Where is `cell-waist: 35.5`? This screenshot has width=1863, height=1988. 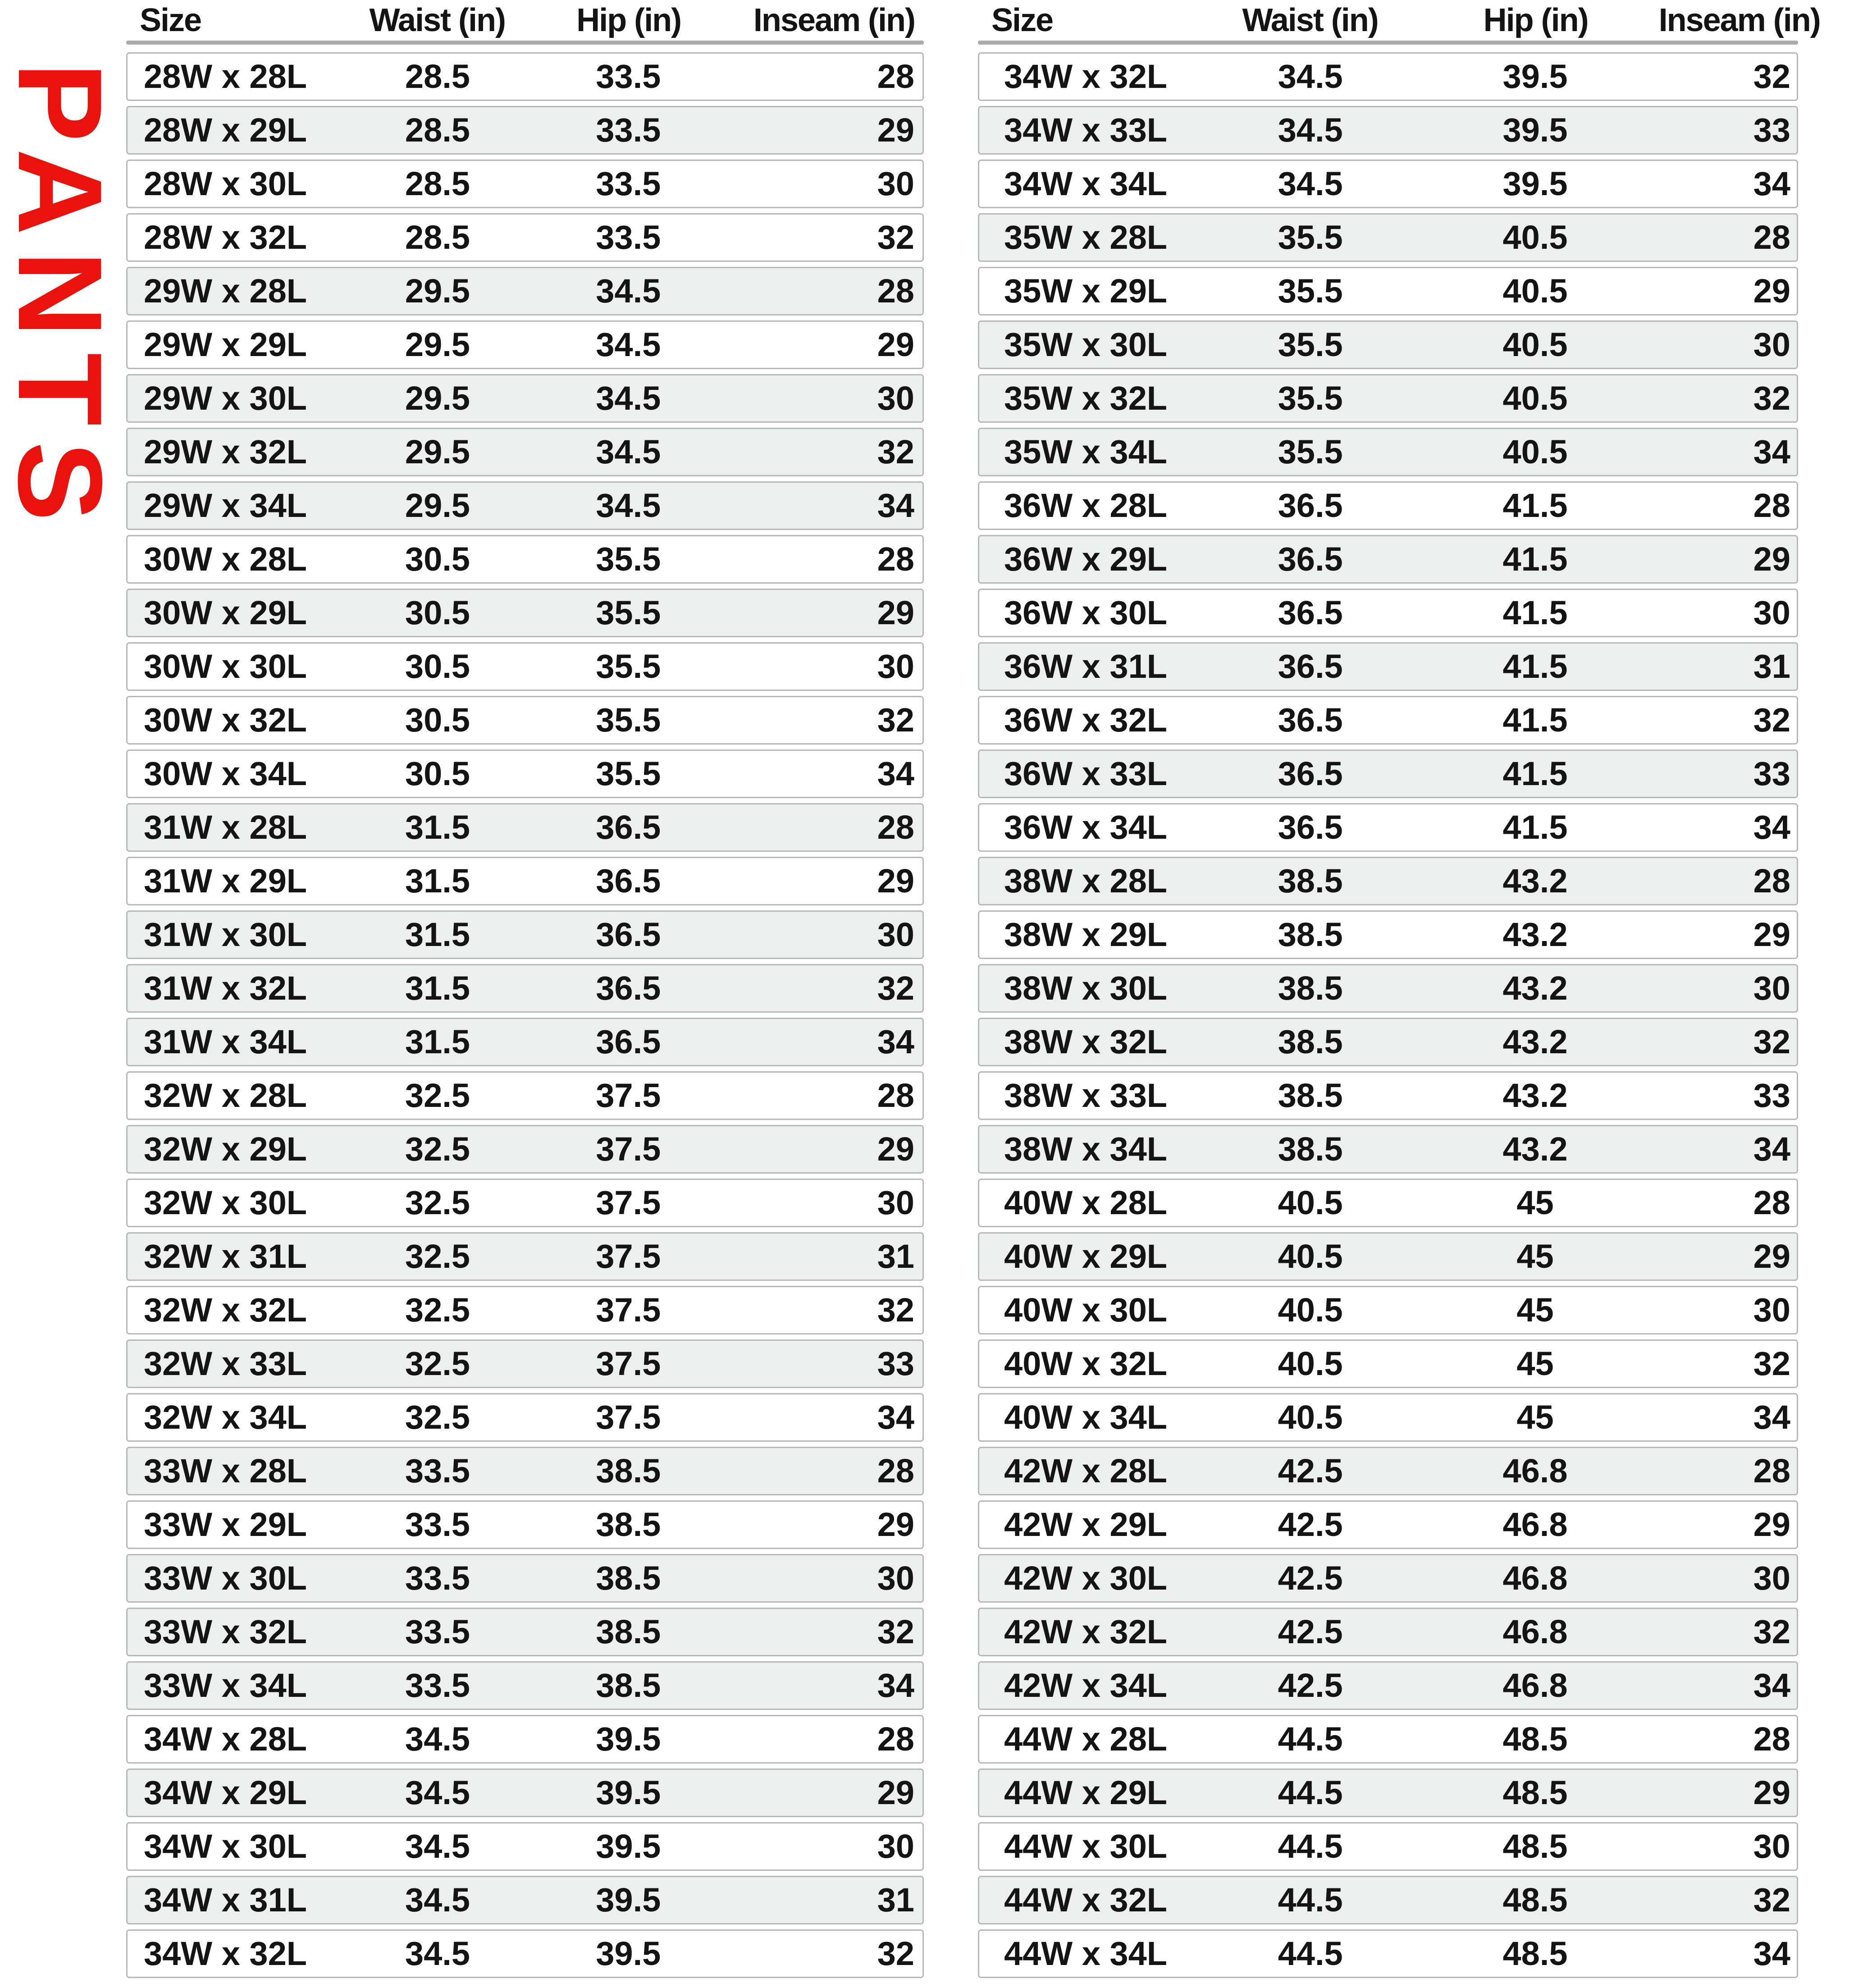 cell-waist: 35.5 is located at coordinates (1311, 398).